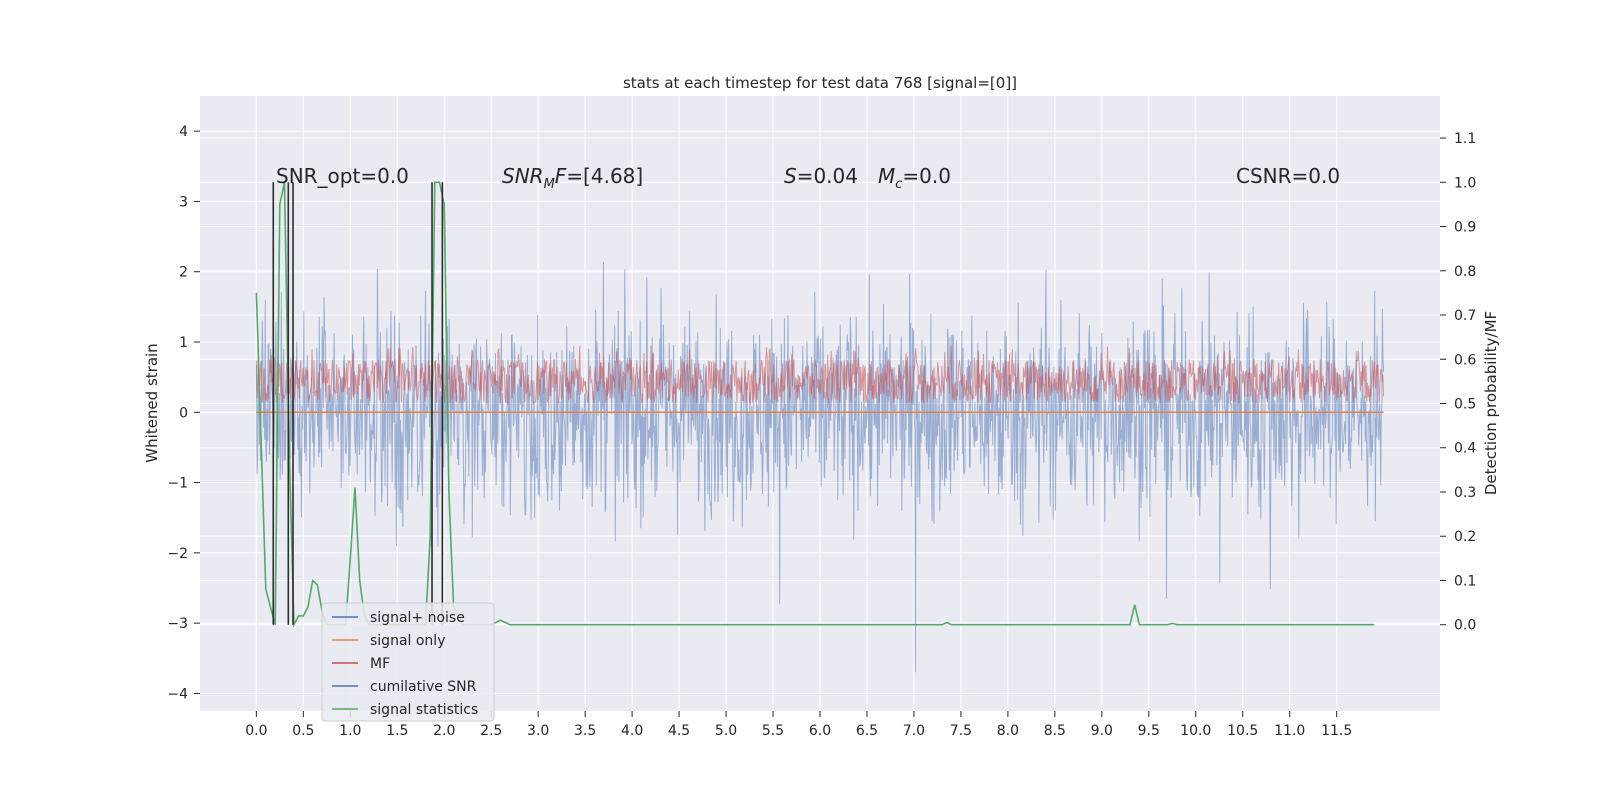  What do you see at coordinates (183, 132) in the screenshot?
I see `y-tick-label: 4` at bounding box center [183, 132].